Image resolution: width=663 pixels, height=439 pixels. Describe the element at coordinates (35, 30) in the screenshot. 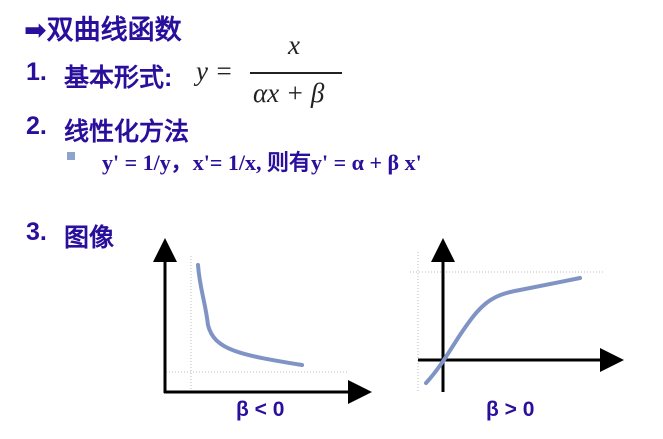

I see `right-arrow-icon: ➡` at that location.